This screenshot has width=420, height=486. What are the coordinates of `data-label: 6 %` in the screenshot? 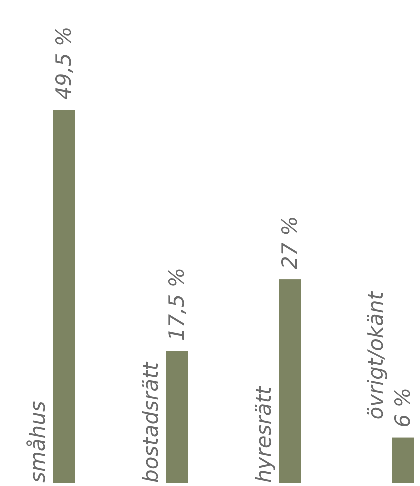 It's located at (403, 408).